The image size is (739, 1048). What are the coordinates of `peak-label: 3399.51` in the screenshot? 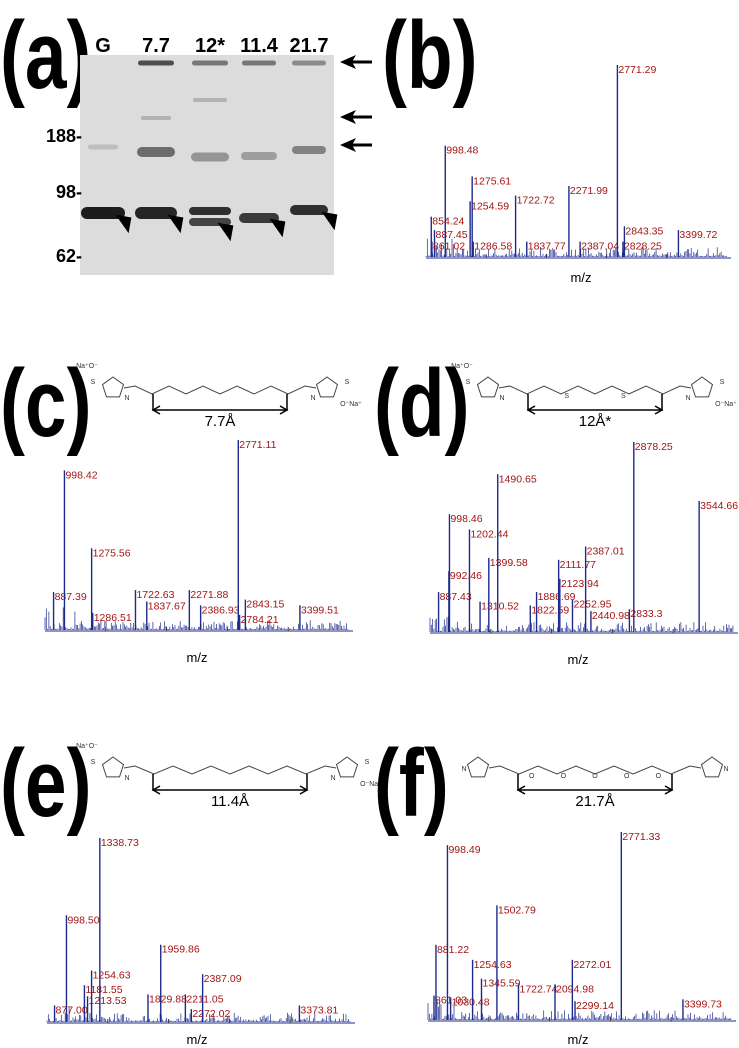 It's located at (320, 610).